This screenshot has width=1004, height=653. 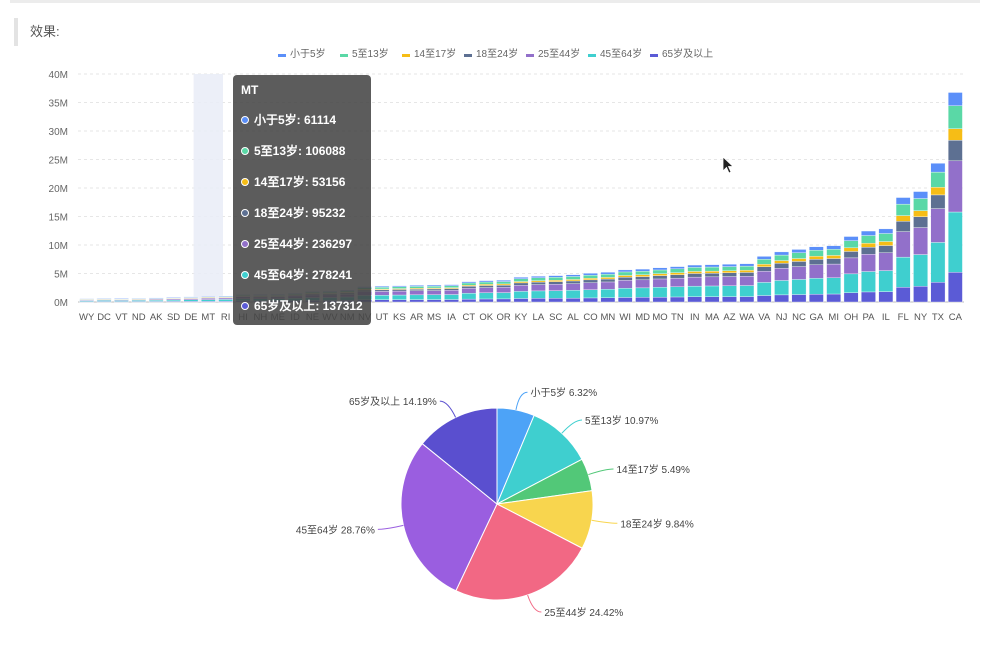 I want to click on x-tick-label: RI, so click(x=226, y=317).